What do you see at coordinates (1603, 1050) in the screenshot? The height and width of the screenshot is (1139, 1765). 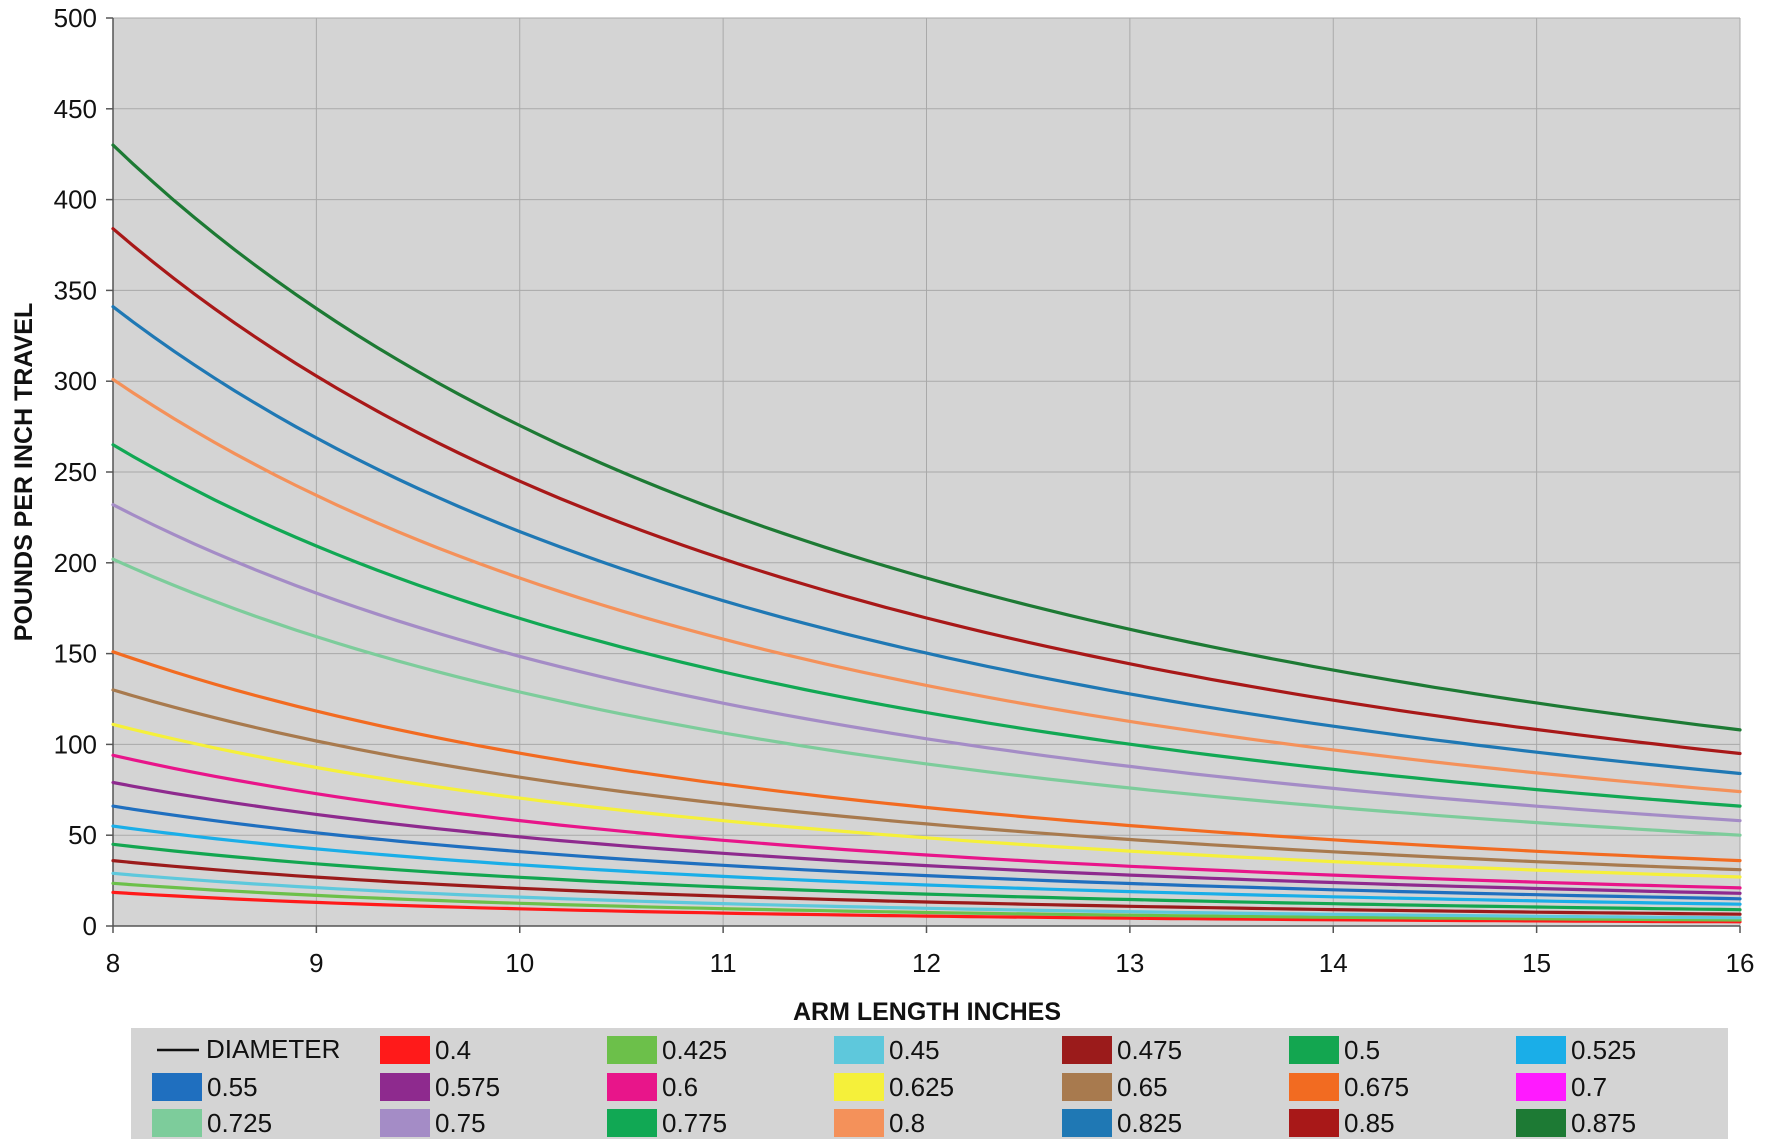 I see `legend-label-0.525: 0.525` at bounding box center [1603, 1050].